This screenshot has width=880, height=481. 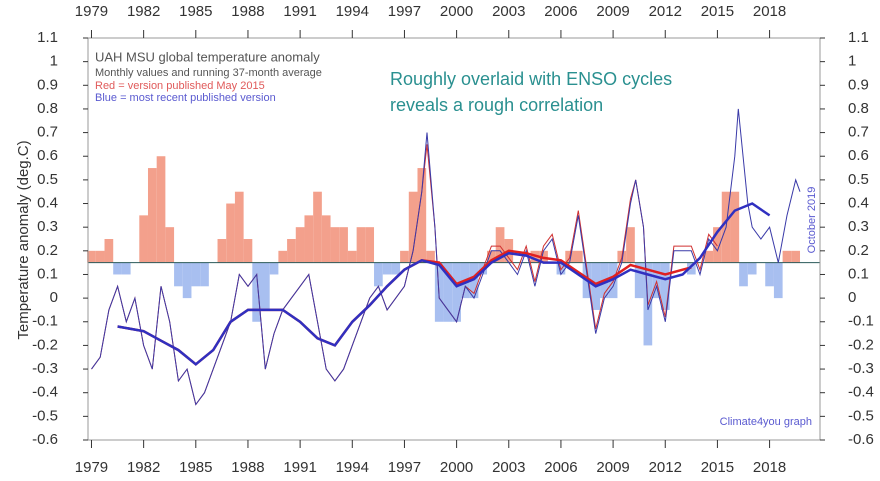 I want to click on x-tick-label: 1991, so click(x=299, y=11).